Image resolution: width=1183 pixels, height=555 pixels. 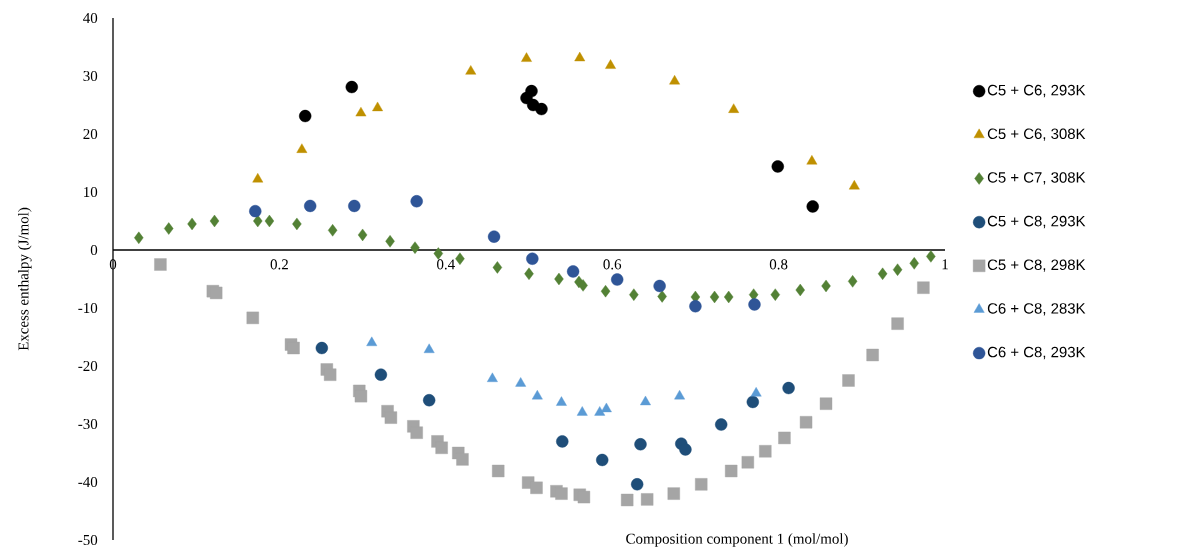 I want to click on x-tick-label: 0.2, so click(x=279, y=264).